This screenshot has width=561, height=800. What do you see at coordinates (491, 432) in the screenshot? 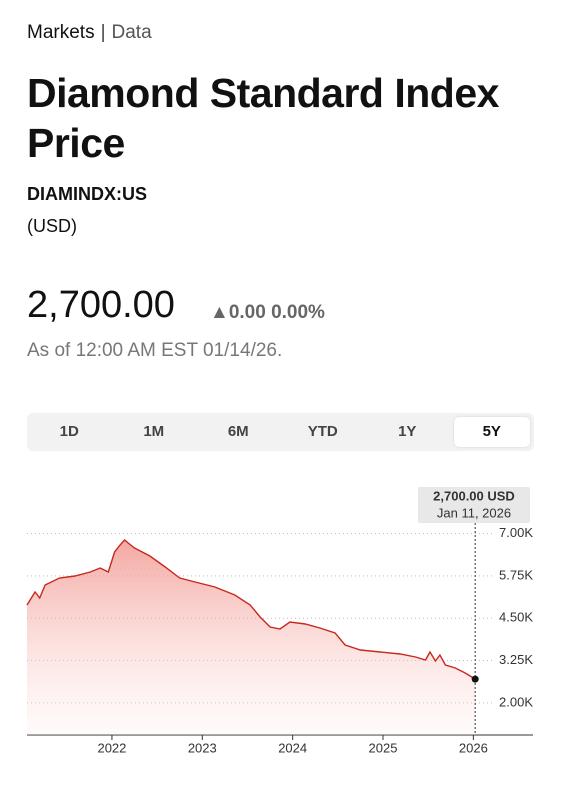
I see `range-tab: 5Y` at bounding box center [491, 432].